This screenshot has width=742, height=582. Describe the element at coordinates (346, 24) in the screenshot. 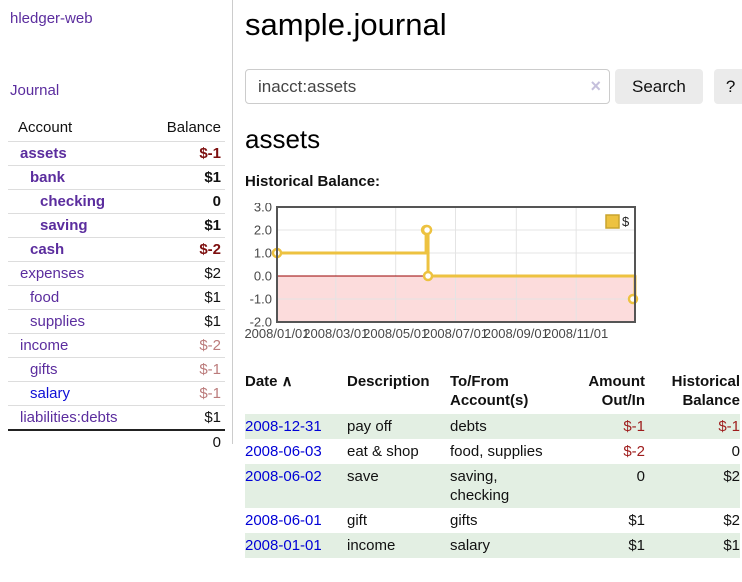

I see `page-title: sample.journal` at that location.